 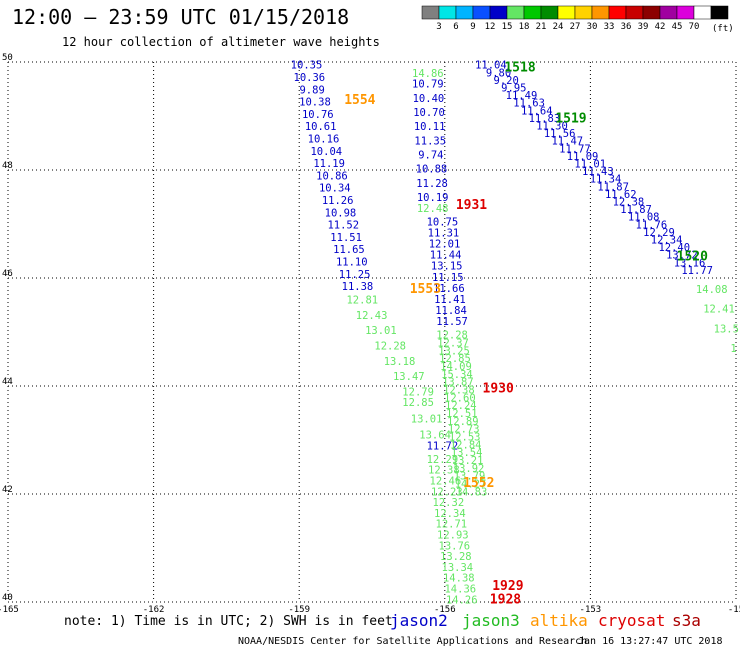 What do you see at coordinates (719, 310) in the screenshot?
I see `wave-height-point: 12.41` at bounding box center [719, 310].